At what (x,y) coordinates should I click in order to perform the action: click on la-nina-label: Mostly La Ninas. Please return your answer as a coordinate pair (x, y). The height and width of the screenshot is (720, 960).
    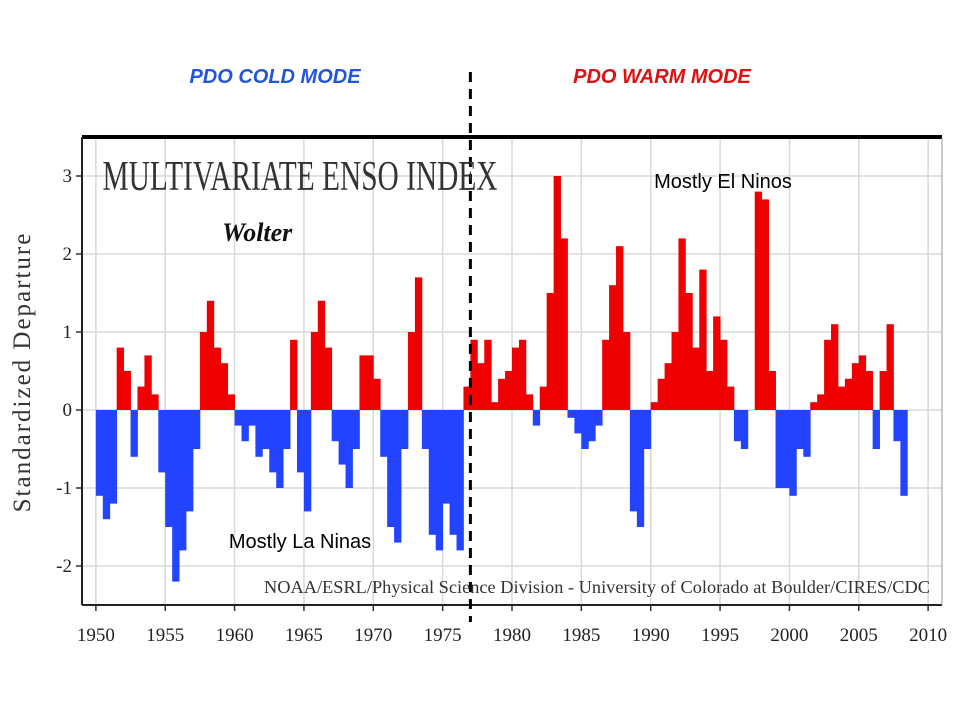
    Looking at the image, I should click on (300, 542).